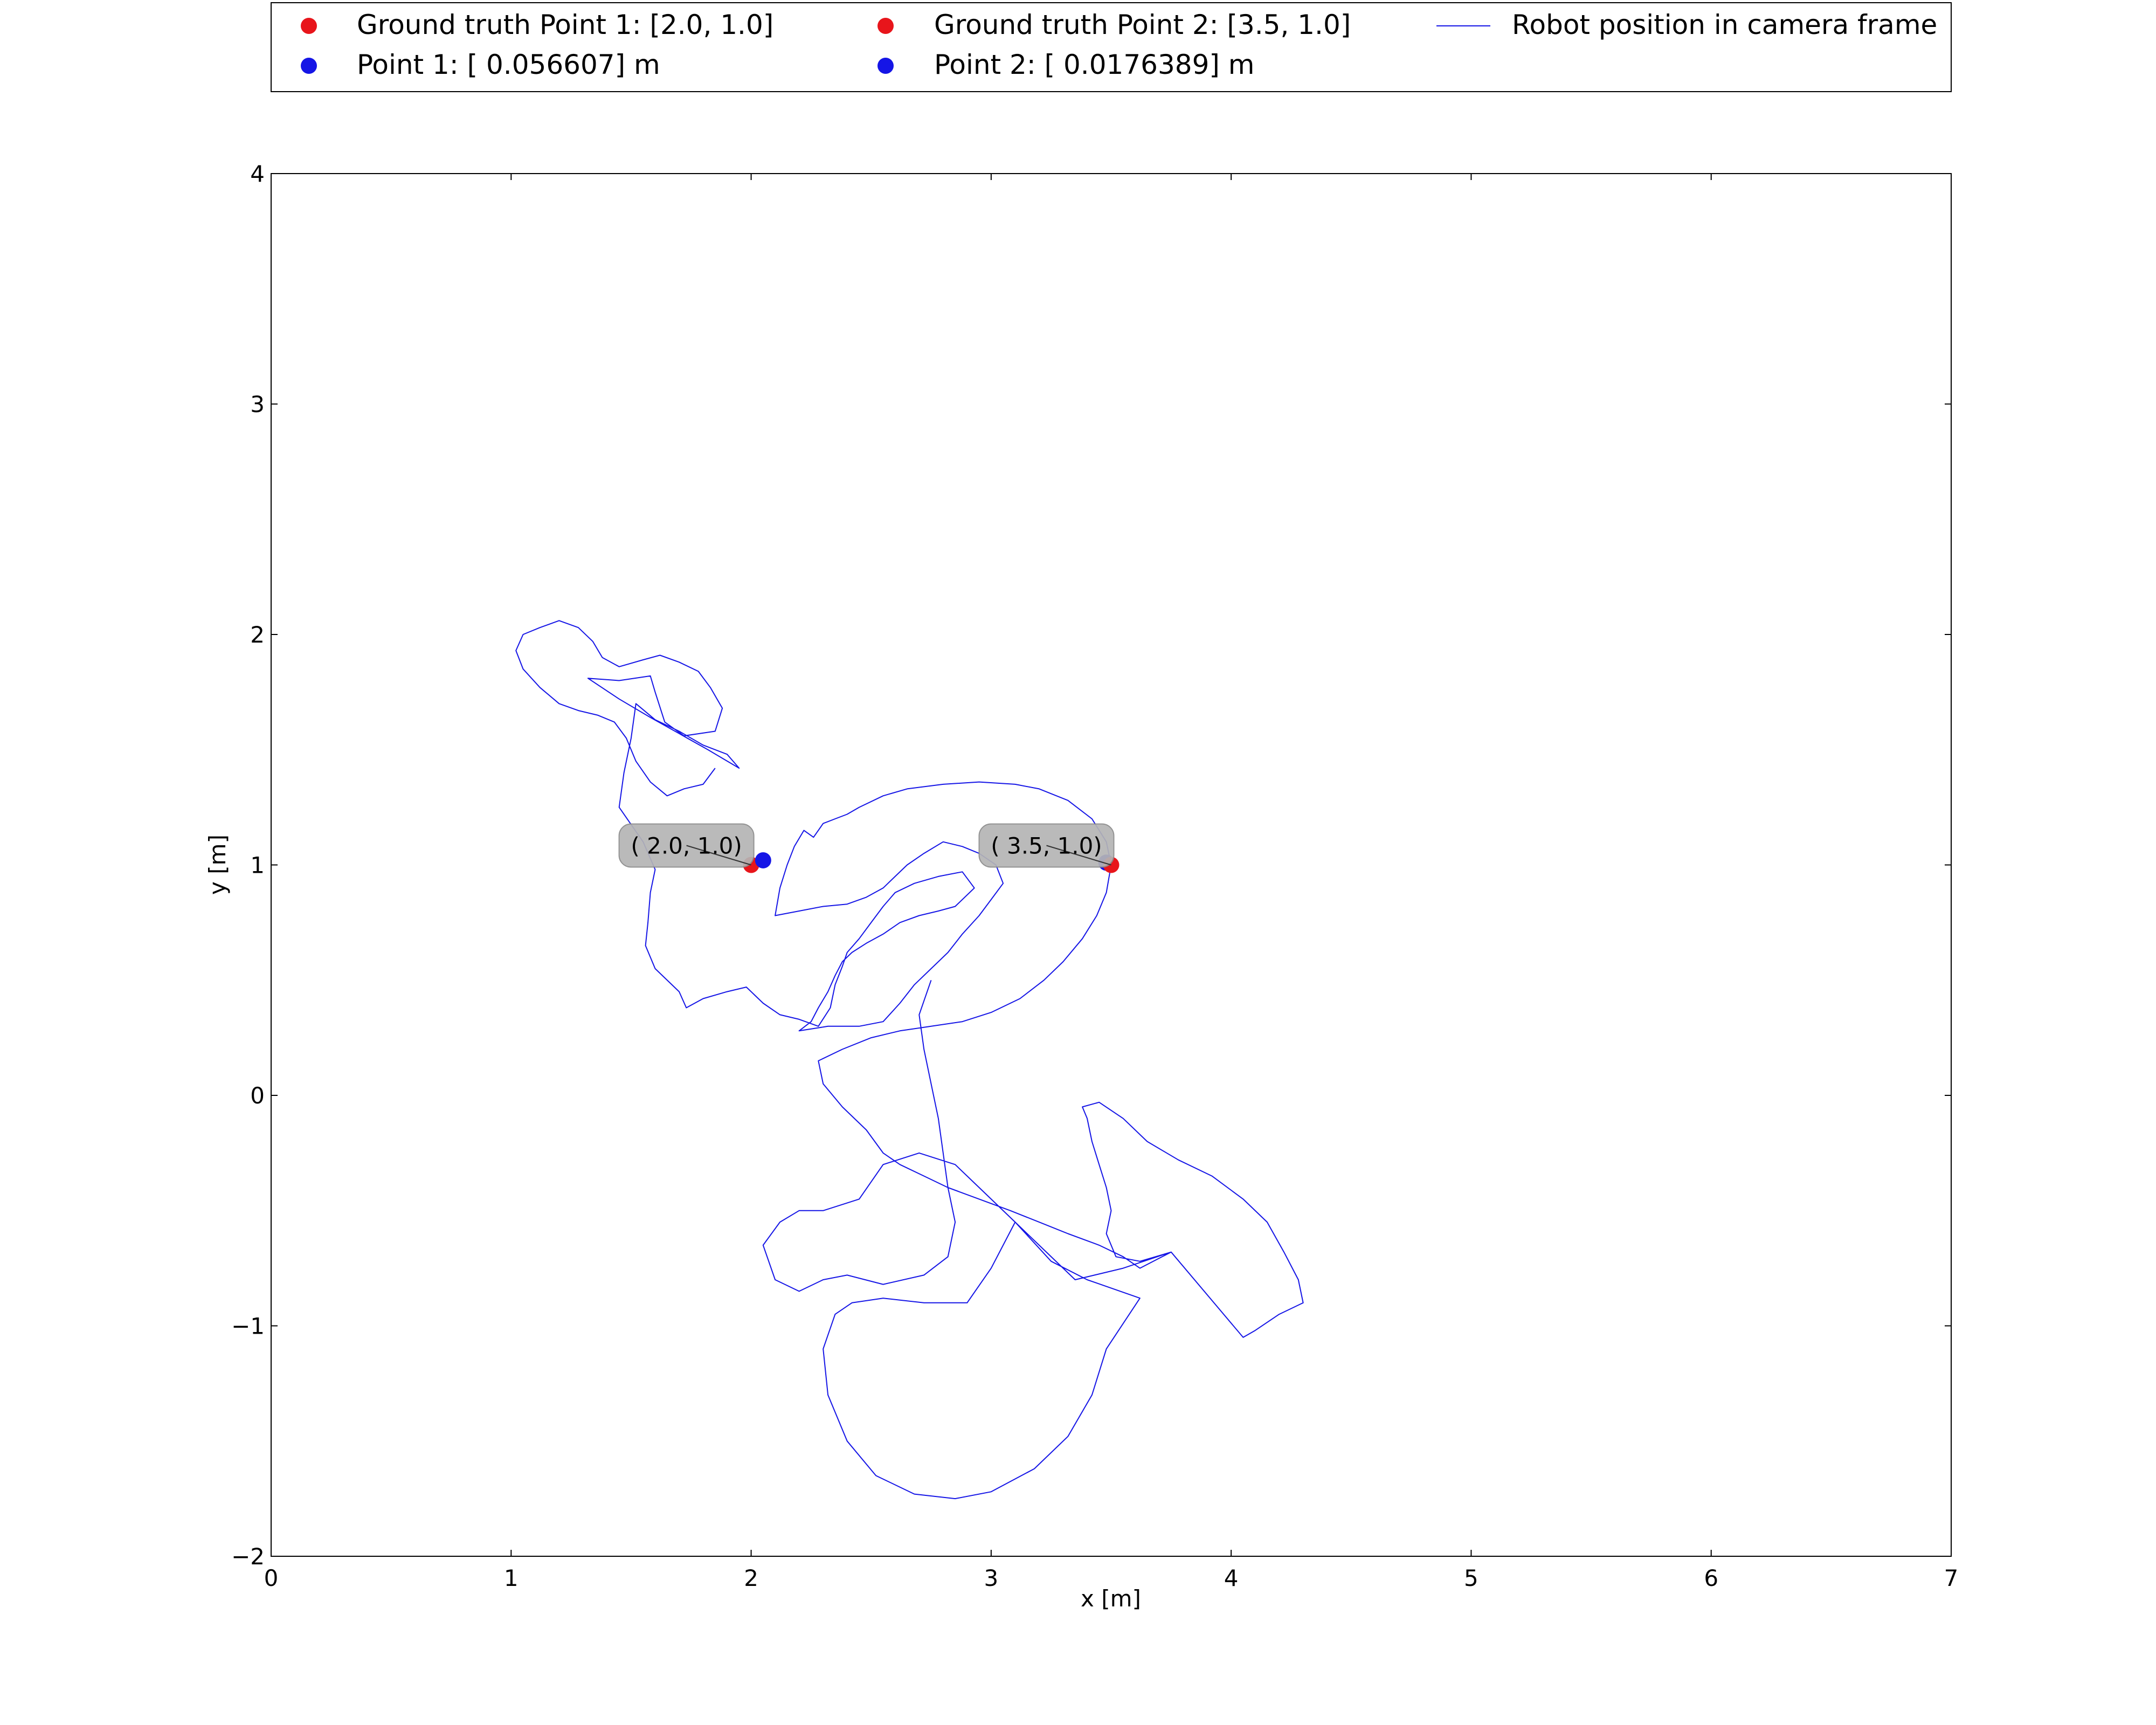  I want to click on legend-label-point2: Point 2: [ 0.0176389] m, so click(1094, 64).